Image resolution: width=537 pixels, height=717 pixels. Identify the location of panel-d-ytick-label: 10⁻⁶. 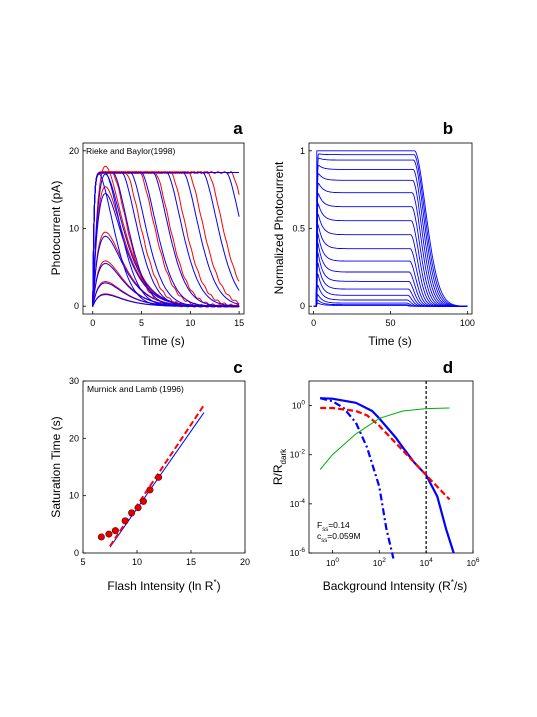
(298, 552).